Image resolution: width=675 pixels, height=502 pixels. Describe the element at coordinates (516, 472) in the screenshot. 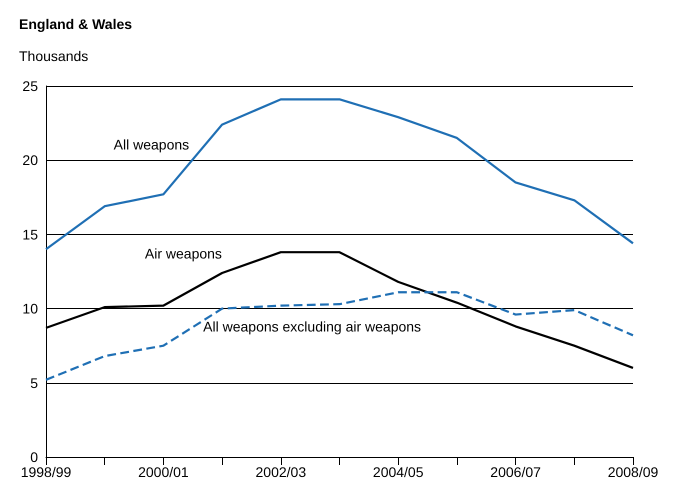

I see `x-tick-label: 2006/07` at that location.